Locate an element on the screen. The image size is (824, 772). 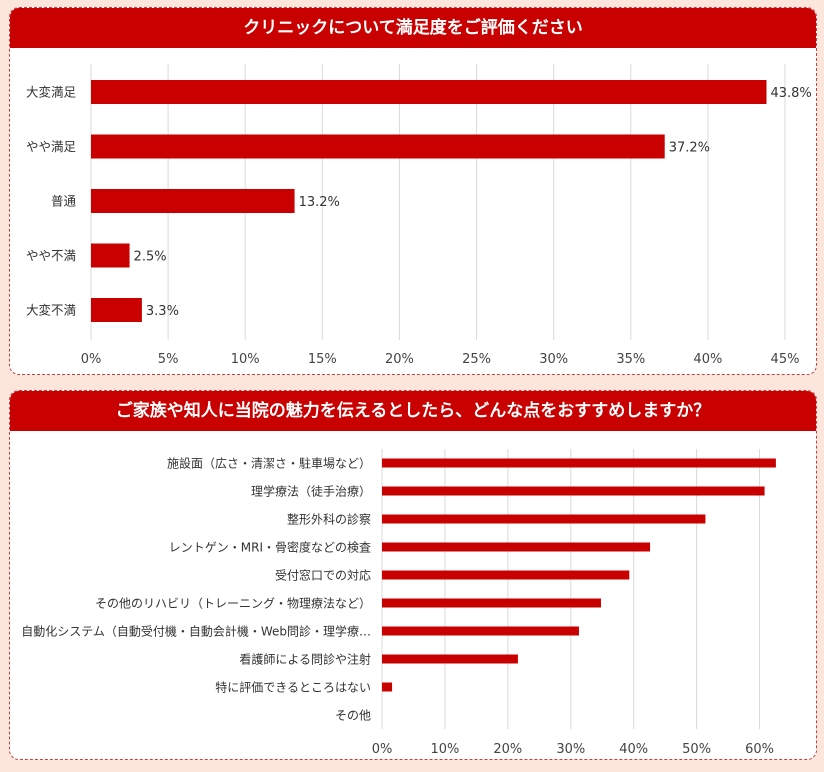
tick-label: 60% is located at coordinates (759, 749).